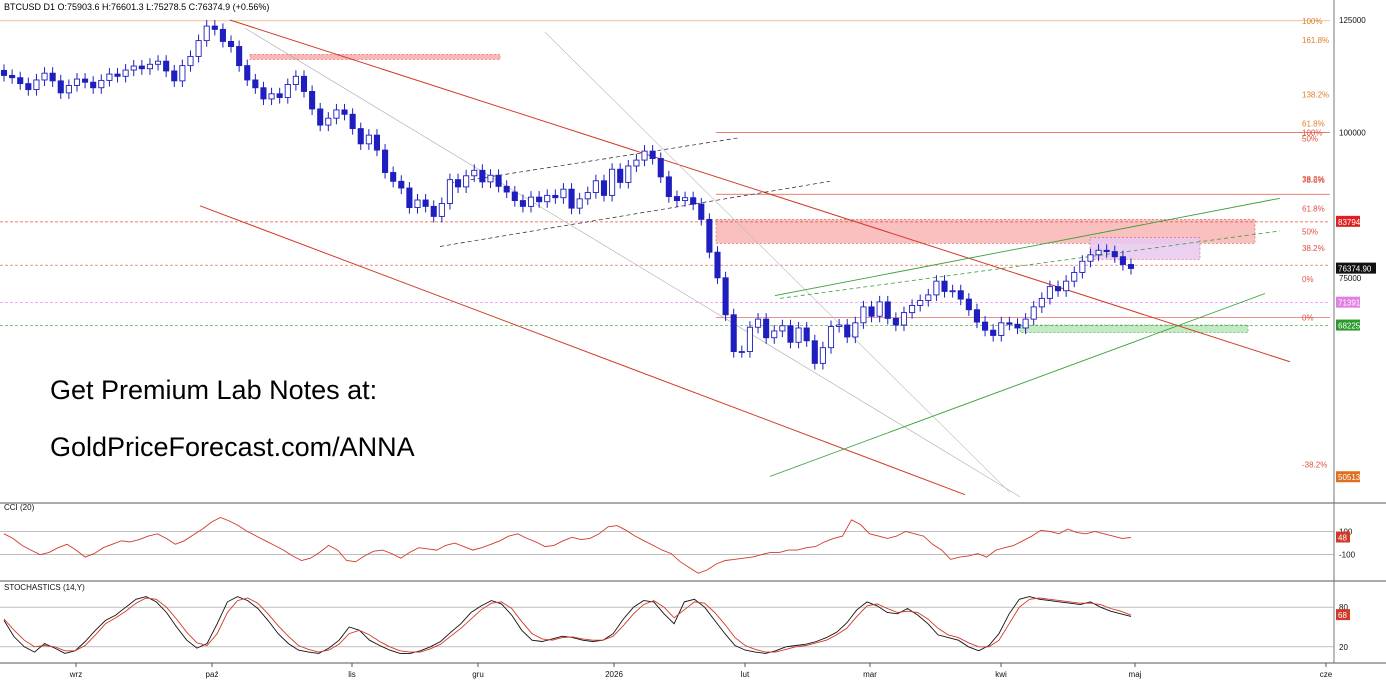 The image size is (1386, 682). I want to click on zone-resistance, so click(985, 231).